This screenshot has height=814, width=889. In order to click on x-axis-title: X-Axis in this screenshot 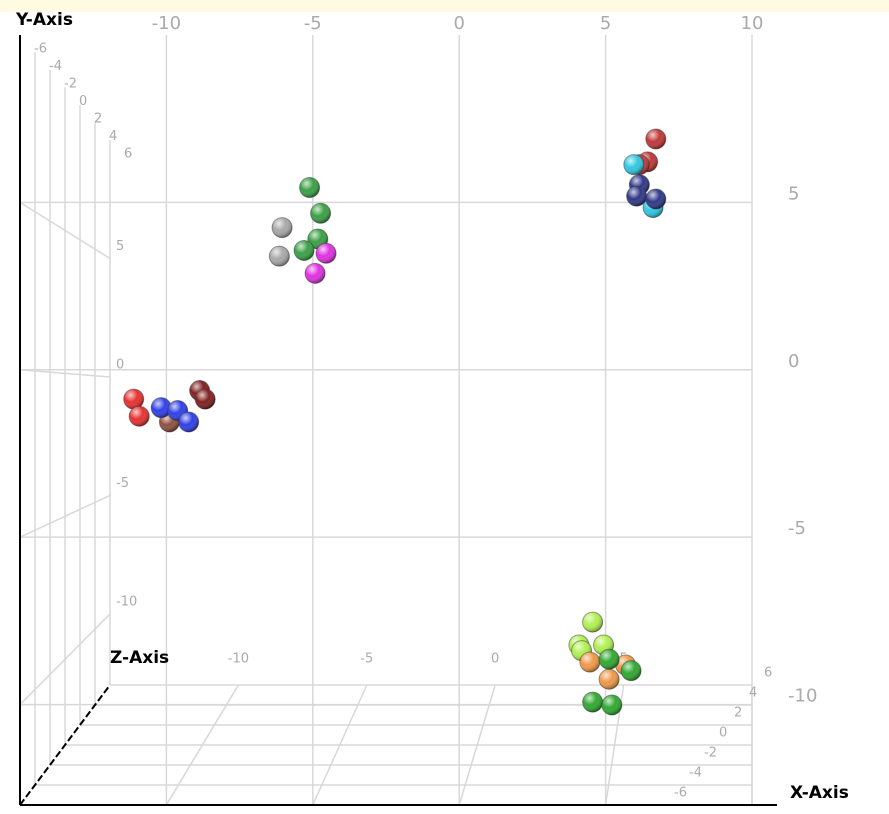, I will do `click(819, 793)`.